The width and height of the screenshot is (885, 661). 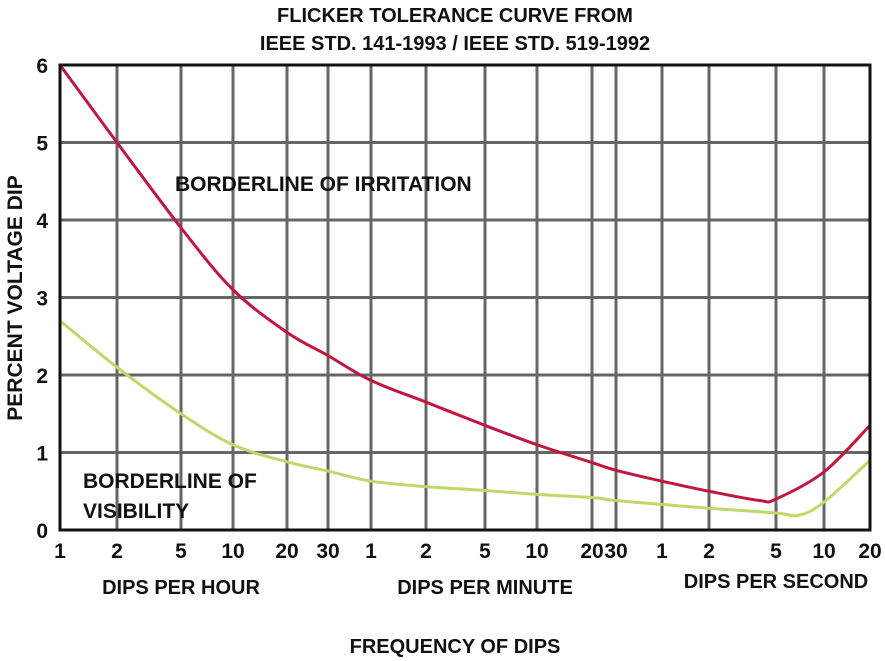 What do you see at coordinates (455, 44) in the screenshot?
I see `chart-title-line2: IEEE STD. 141-1993 / IEEE STD. 519-1992` at bounding box center [455, 44].